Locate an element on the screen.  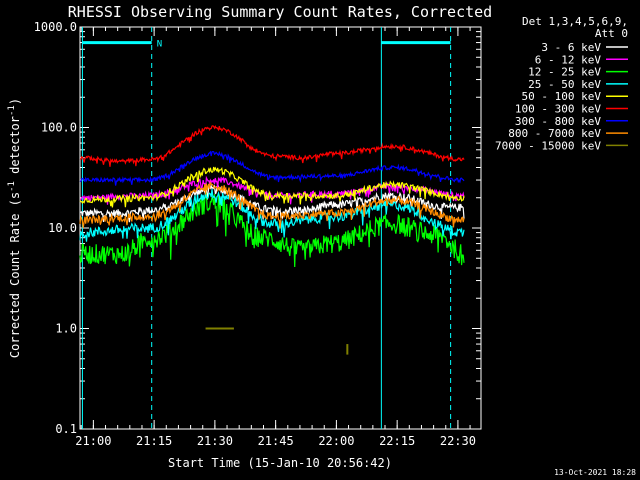
legend-header-line1: Det 1,3,4,5,6,9, is located at coordinates (575, 21).